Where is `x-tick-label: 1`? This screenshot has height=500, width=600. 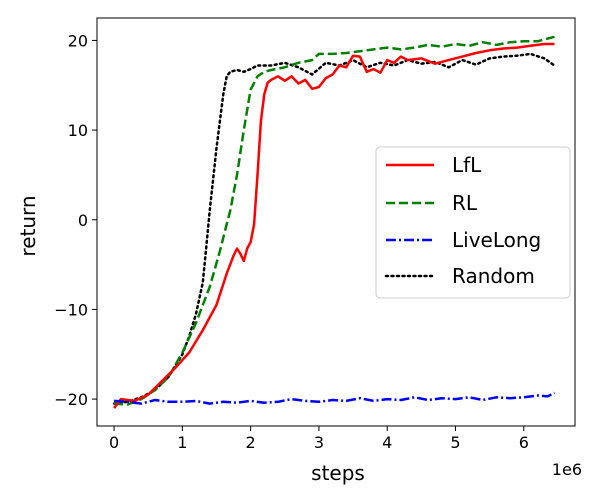 x-tick-label: 1 is located at coordinates (182, 442).